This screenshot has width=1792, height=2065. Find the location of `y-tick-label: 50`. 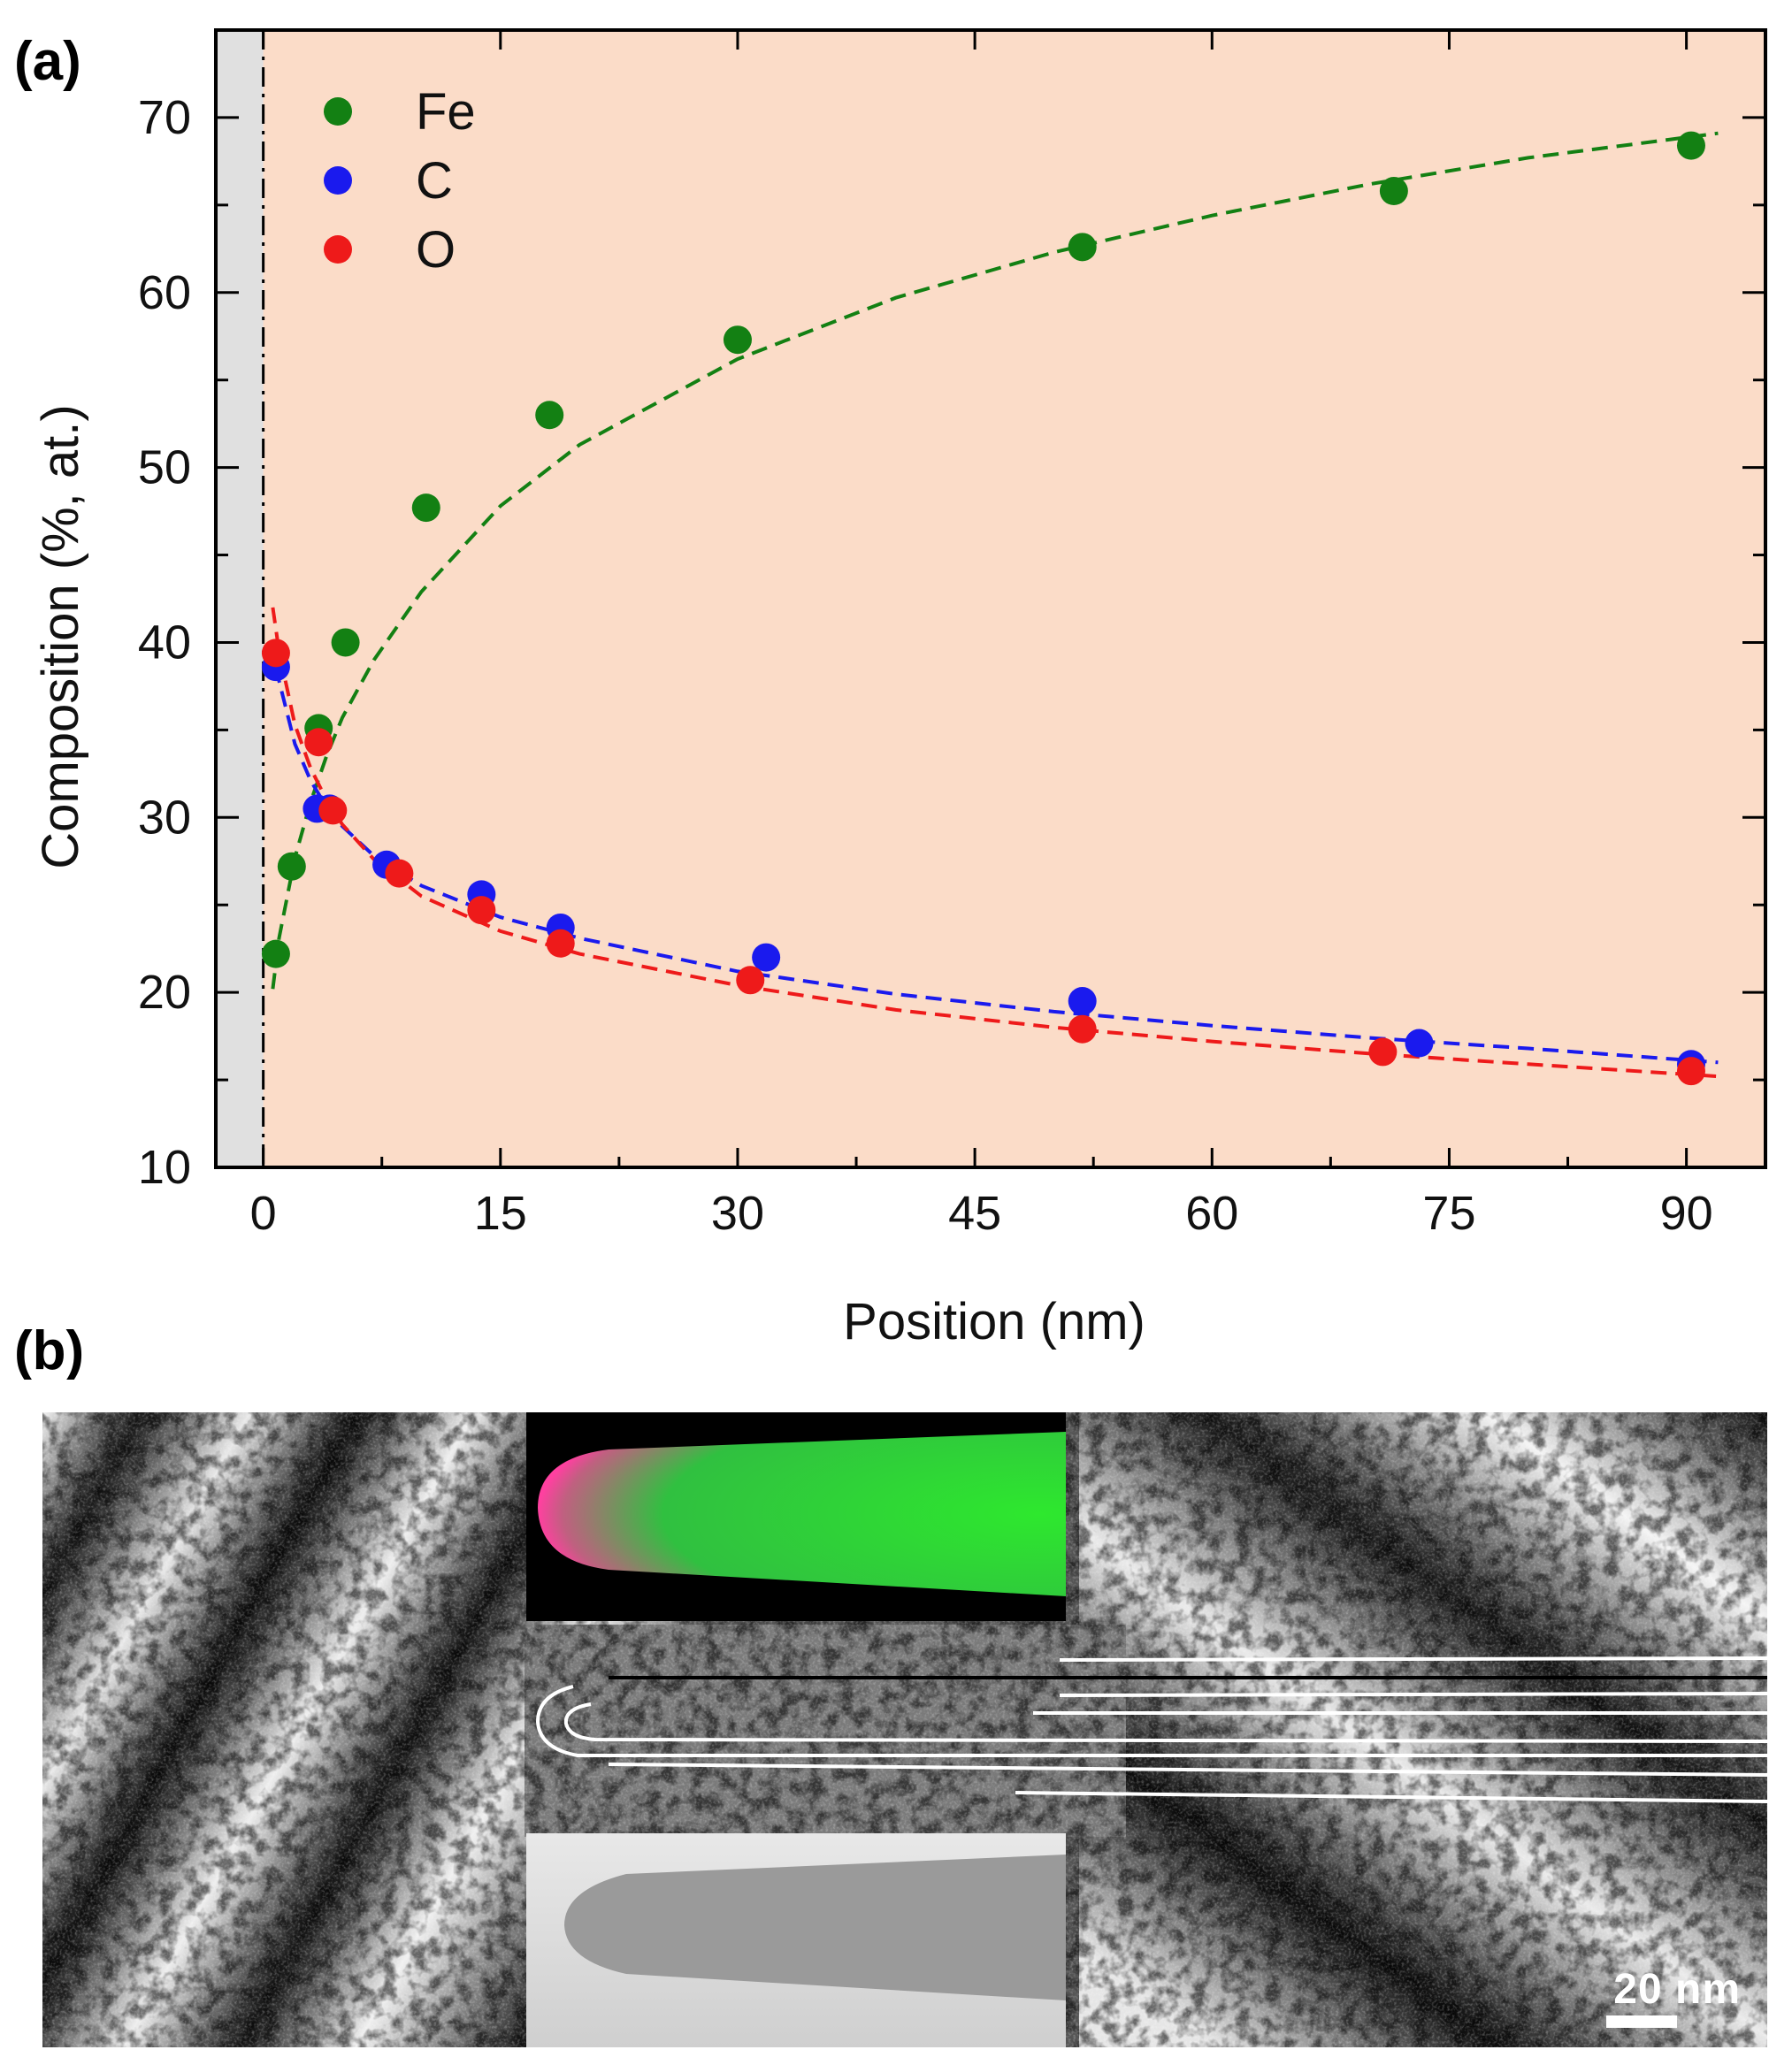

y-tick-label: 50 is located at coordinates (164, 467).